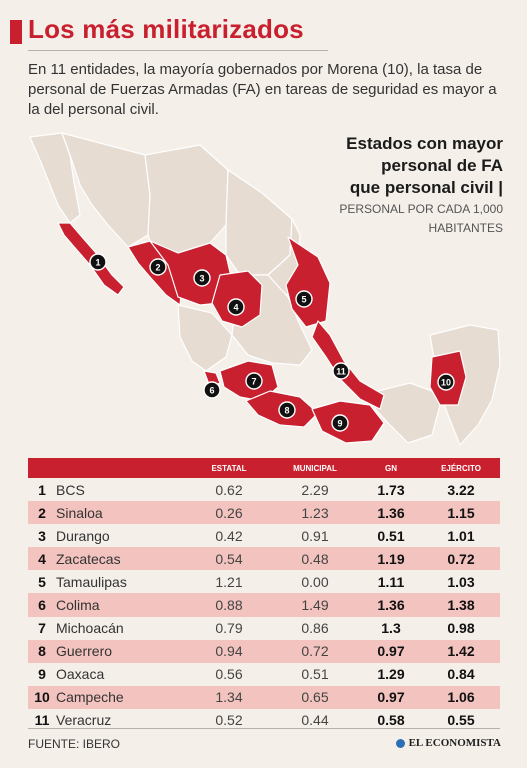 The width and height of the screenshot is (527, 768). What do you see at coordinates (42, 535) in the screenshot?
I see `table-cell-rank: 3` at bounding box center [42, 535].